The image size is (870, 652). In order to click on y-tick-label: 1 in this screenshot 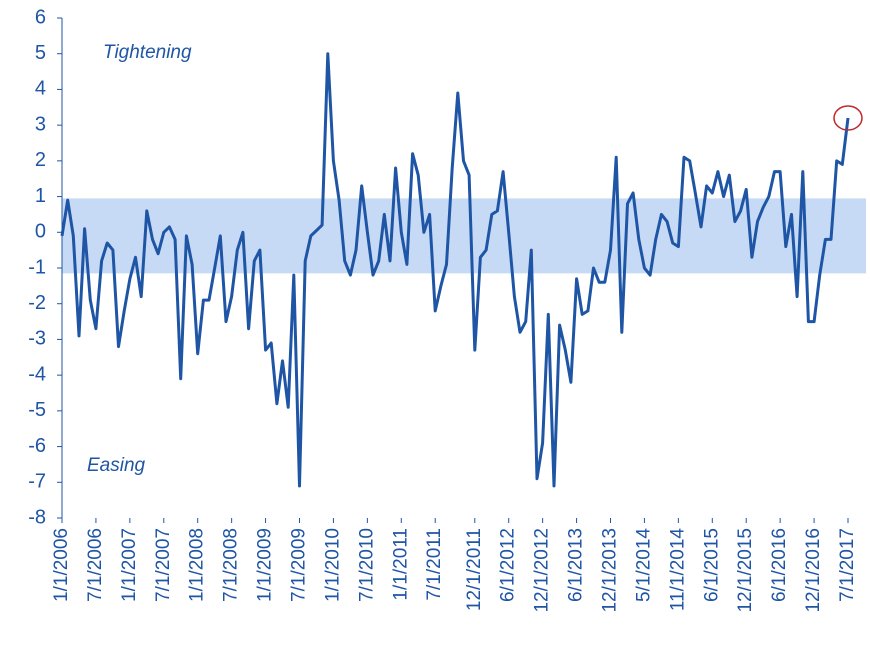, I will do `click(40, 196)`.